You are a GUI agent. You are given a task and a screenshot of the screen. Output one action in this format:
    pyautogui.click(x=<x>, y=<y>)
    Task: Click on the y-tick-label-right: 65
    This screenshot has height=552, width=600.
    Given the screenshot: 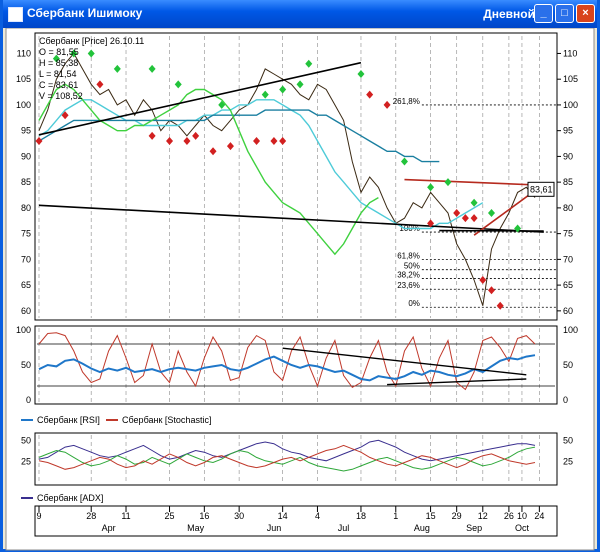 What is the action you would take?
    pyautogui.click(x=568, y=285)
    